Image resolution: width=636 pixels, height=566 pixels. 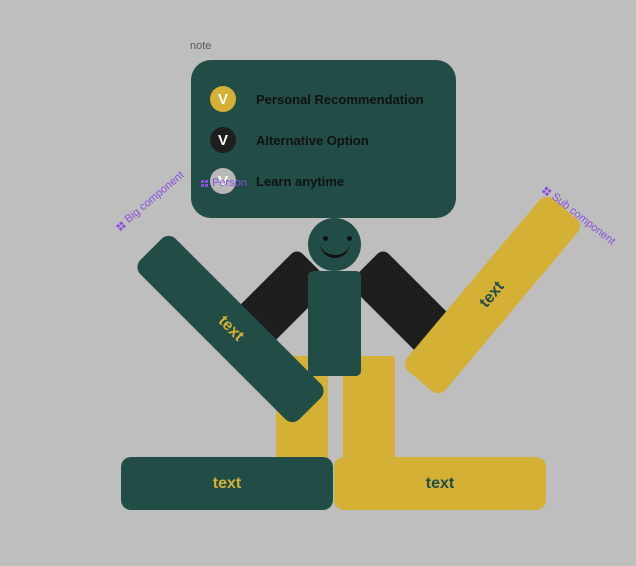 I want to click on option-personal-recommendation: V Personal Recommendation, so click(x=317, y=99).